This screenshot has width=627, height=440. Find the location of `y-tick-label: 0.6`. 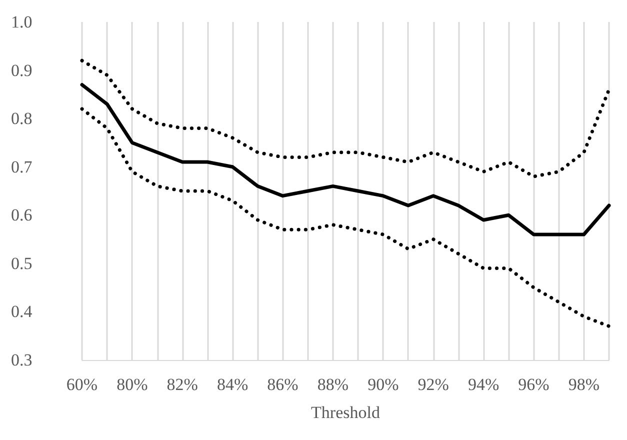

y-tick-label: 0.6 is located at coordinates (21, 215).